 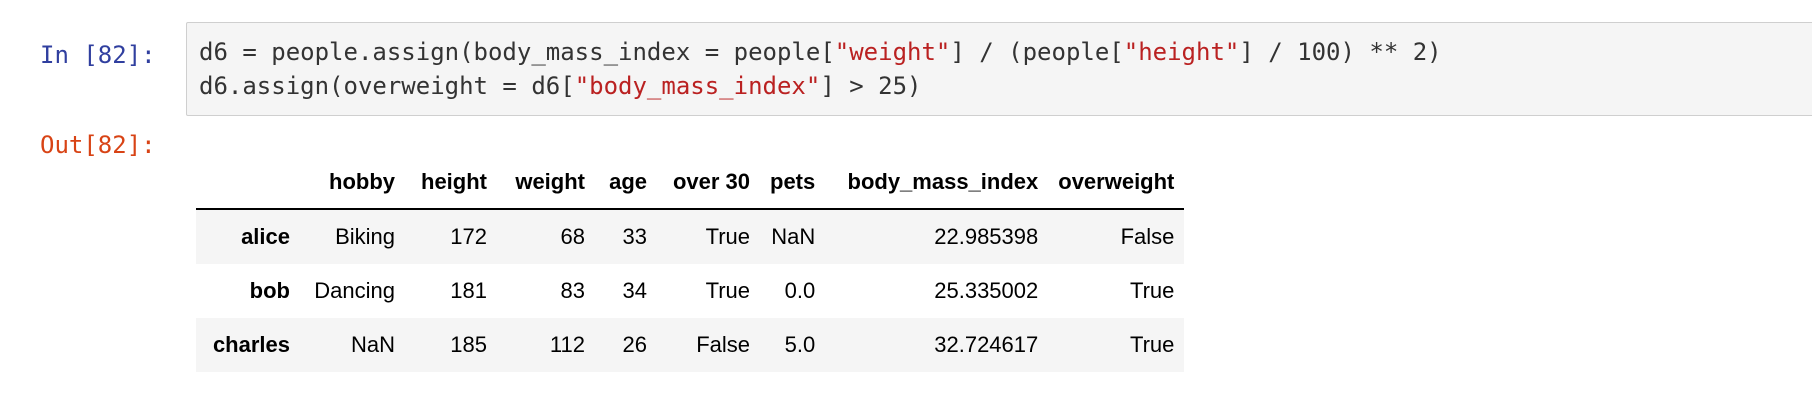 What do you see at coordinates (468, 290) in the screenshot?
I see `table-cell: 181` at bounding box center [468, 290].